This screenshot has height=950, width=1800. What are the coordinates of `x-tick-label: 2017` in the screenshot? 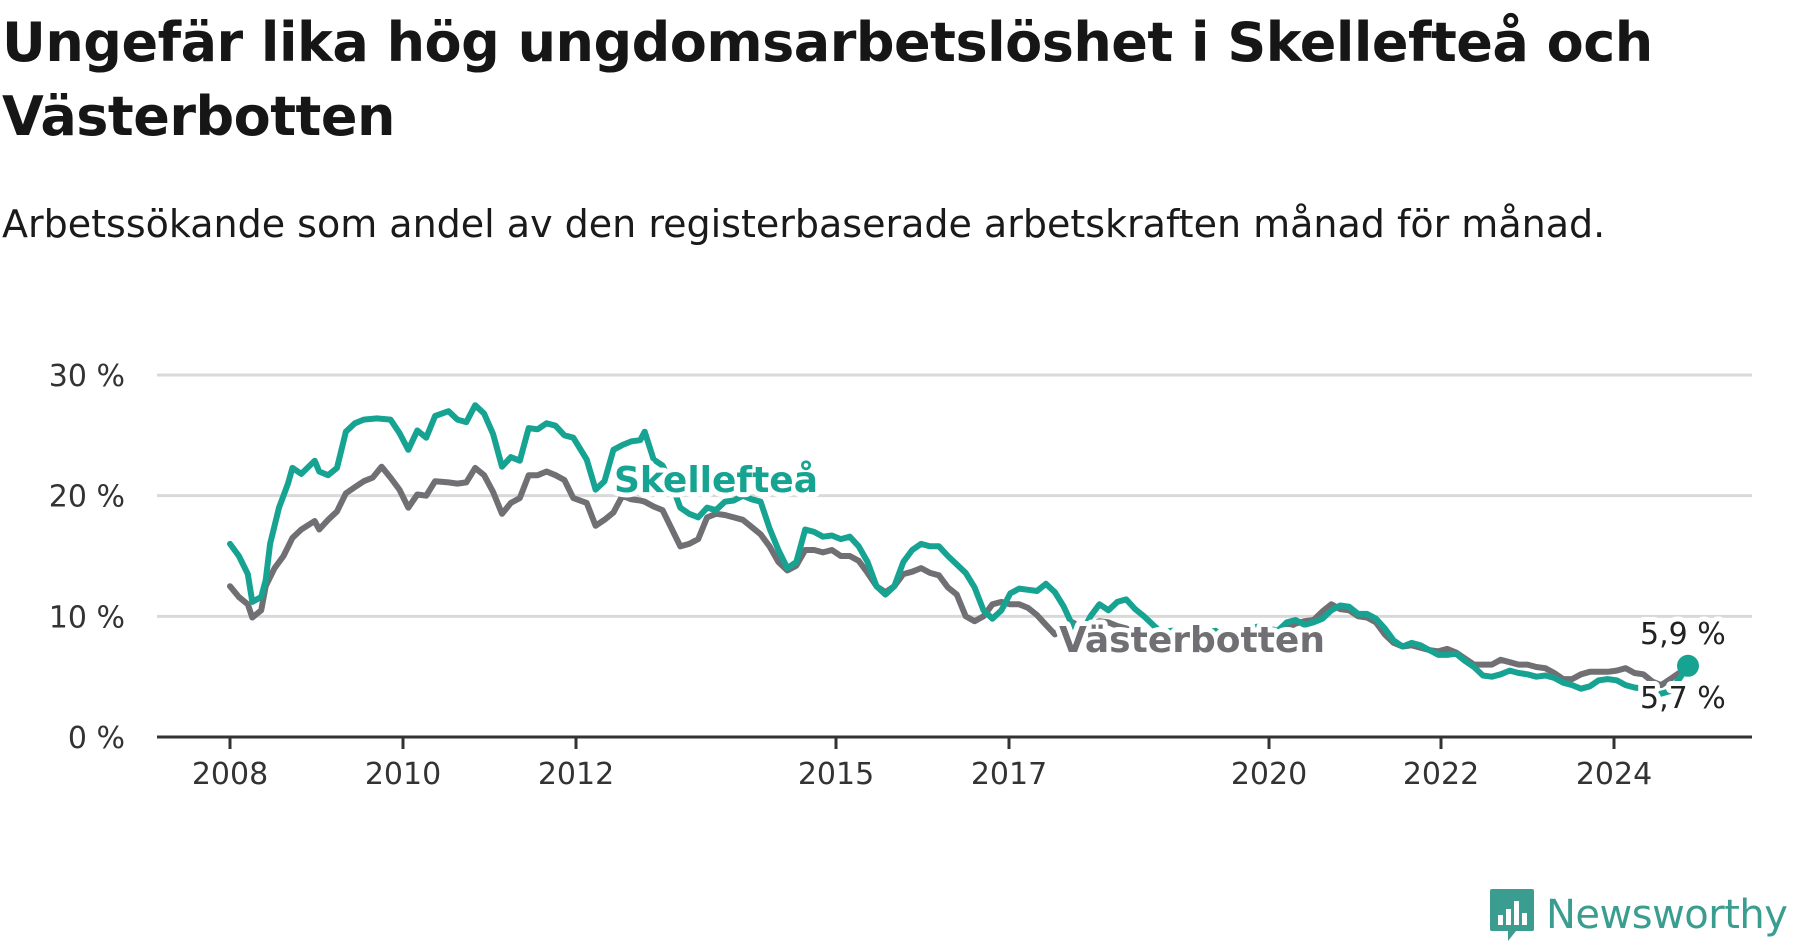 It's located at (1009, 774).